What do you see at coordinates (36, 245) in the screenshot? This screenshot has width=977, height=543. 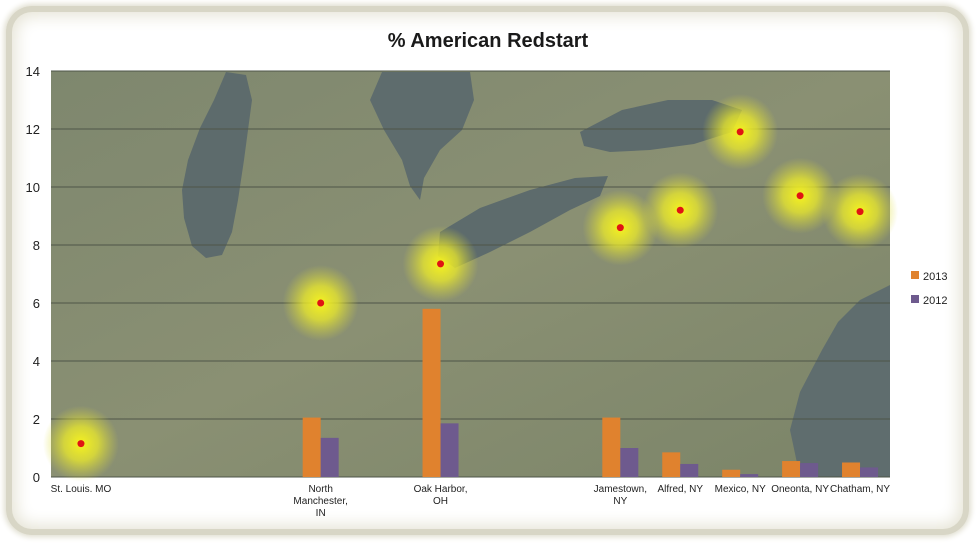 I see `y-tick-label: 8` at bounding box center [36, 245].